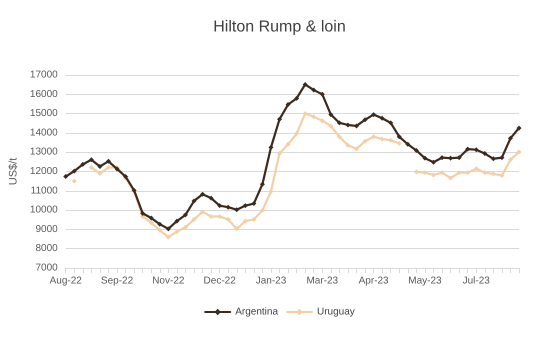 Image resolution: width=559 pixels, height=344 pixels. What do you see at coordinates (168, 281) in the screenshot?
I see `x-tick-label: Nov-22` at bounding box center [168, 281].